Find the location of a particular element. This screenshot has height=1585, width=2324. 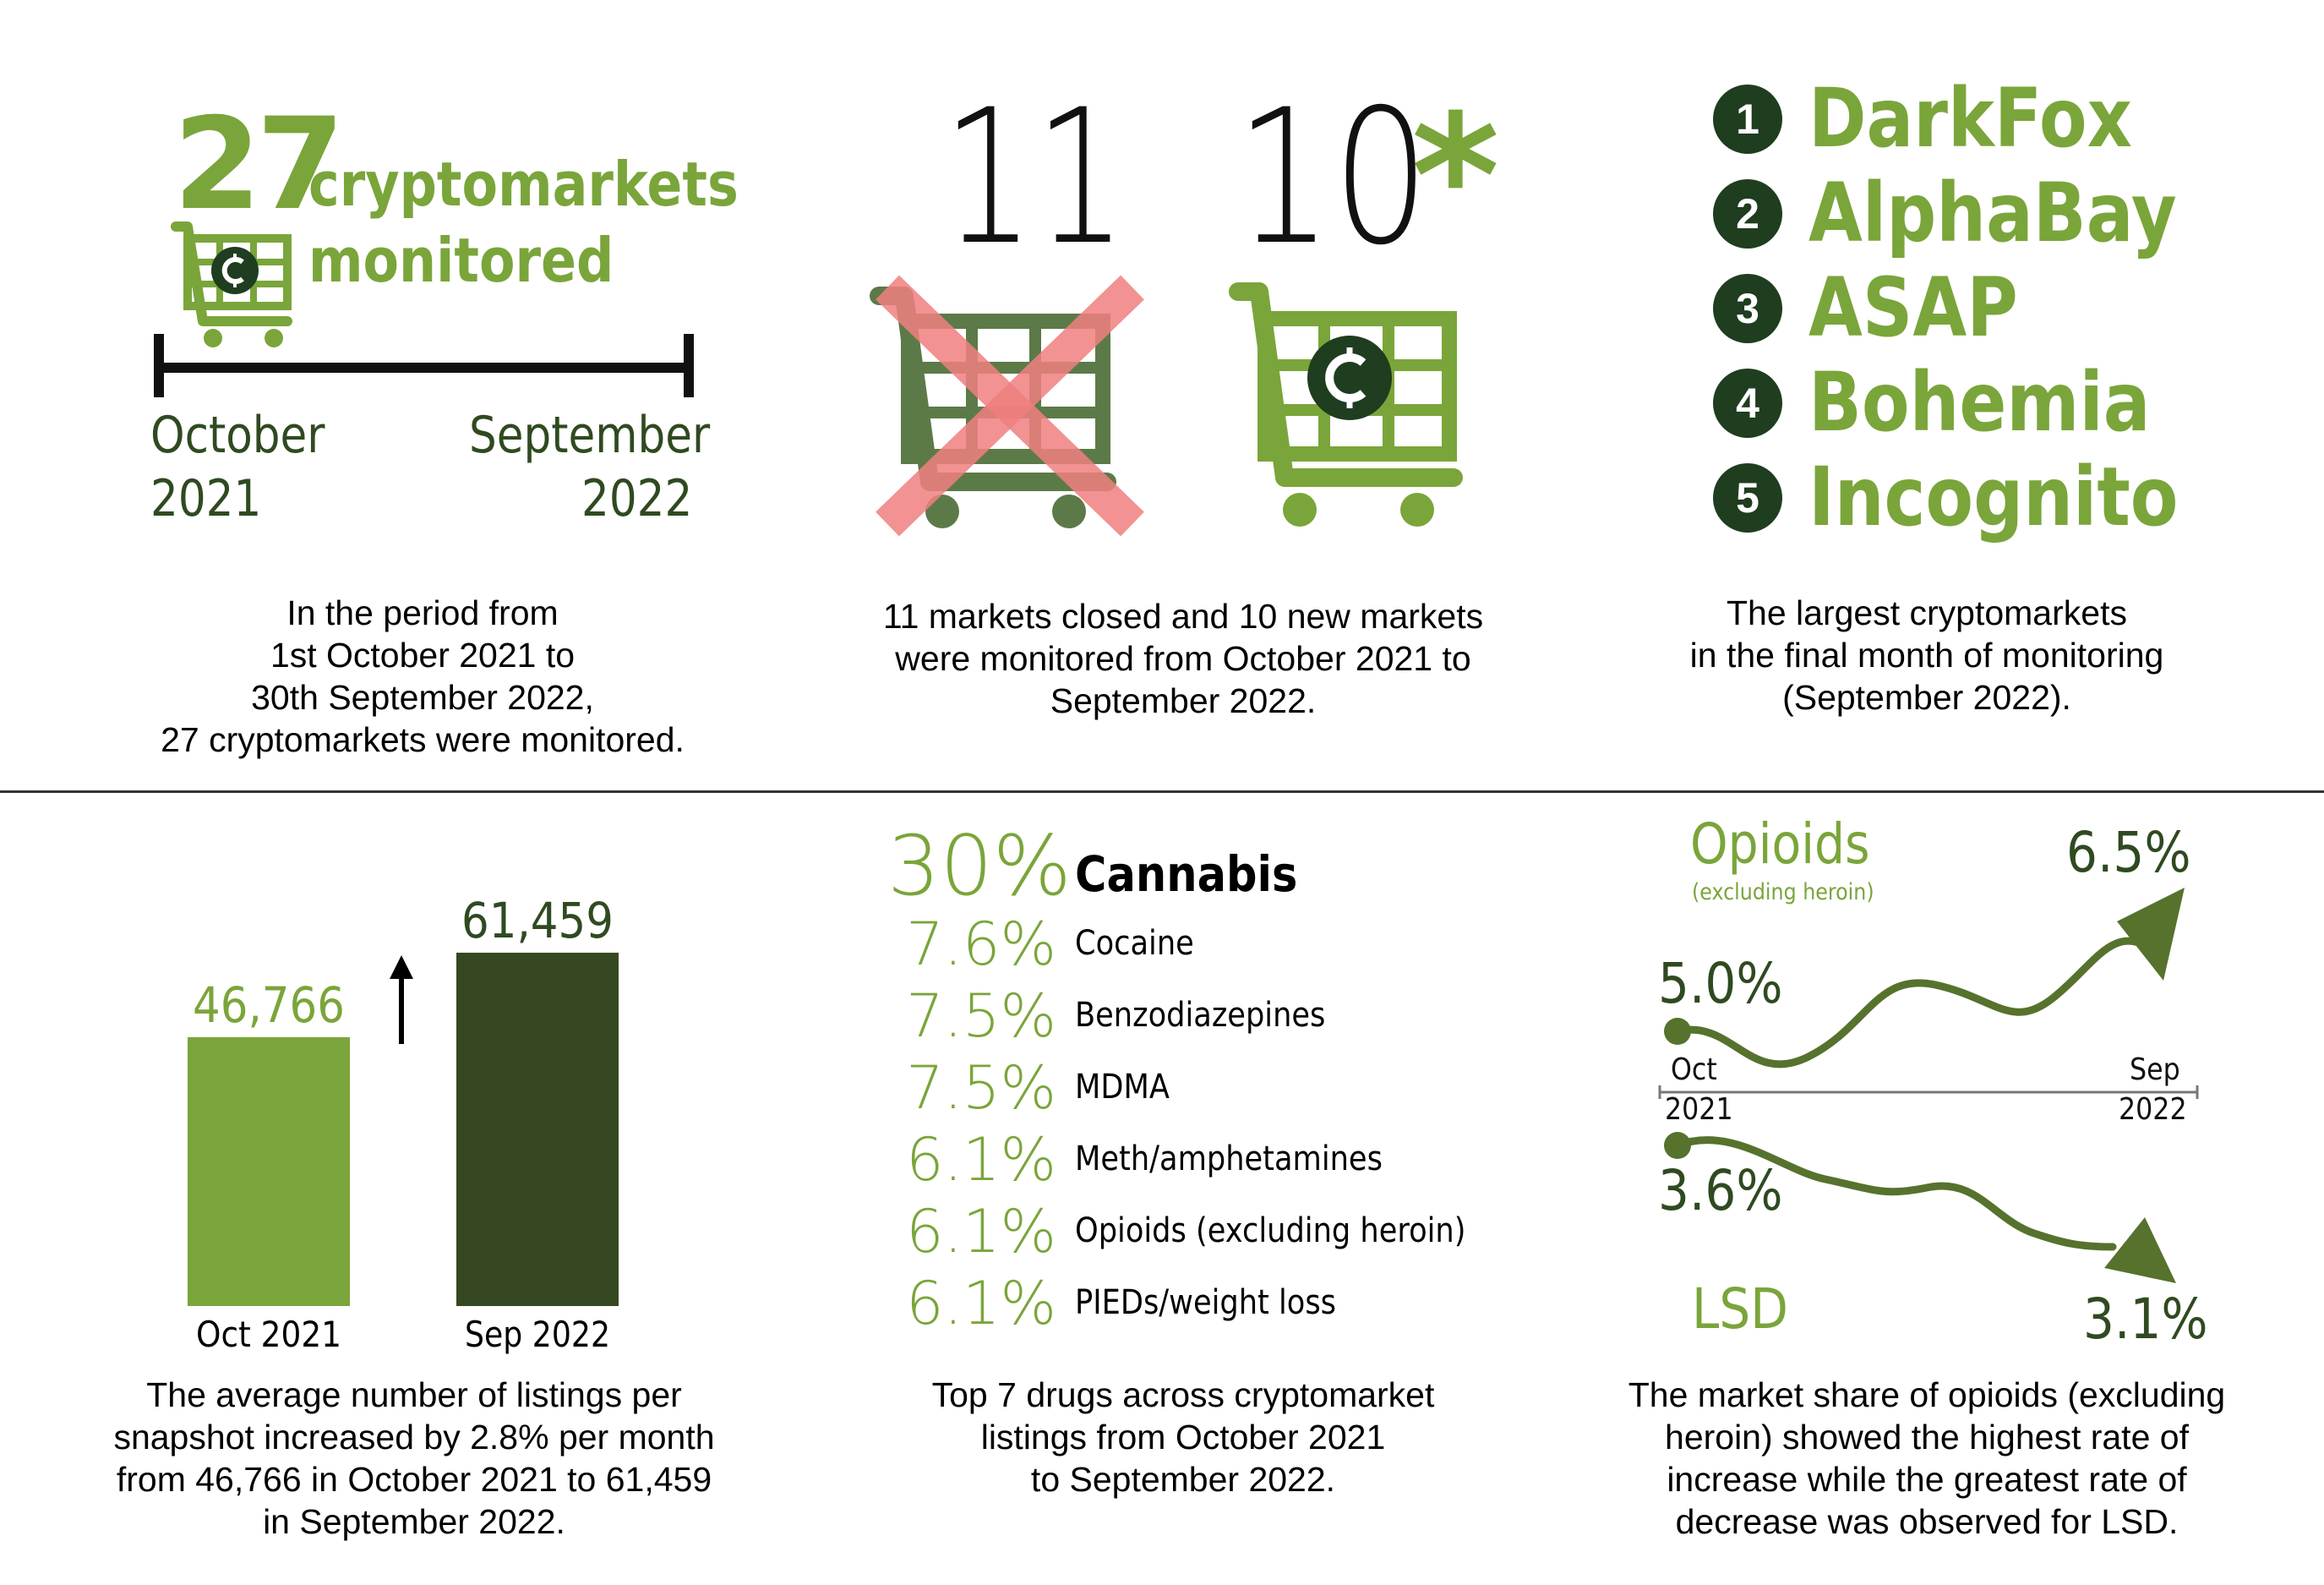

caption-line: 30th September 2022, is located at coordinates (422, 697).